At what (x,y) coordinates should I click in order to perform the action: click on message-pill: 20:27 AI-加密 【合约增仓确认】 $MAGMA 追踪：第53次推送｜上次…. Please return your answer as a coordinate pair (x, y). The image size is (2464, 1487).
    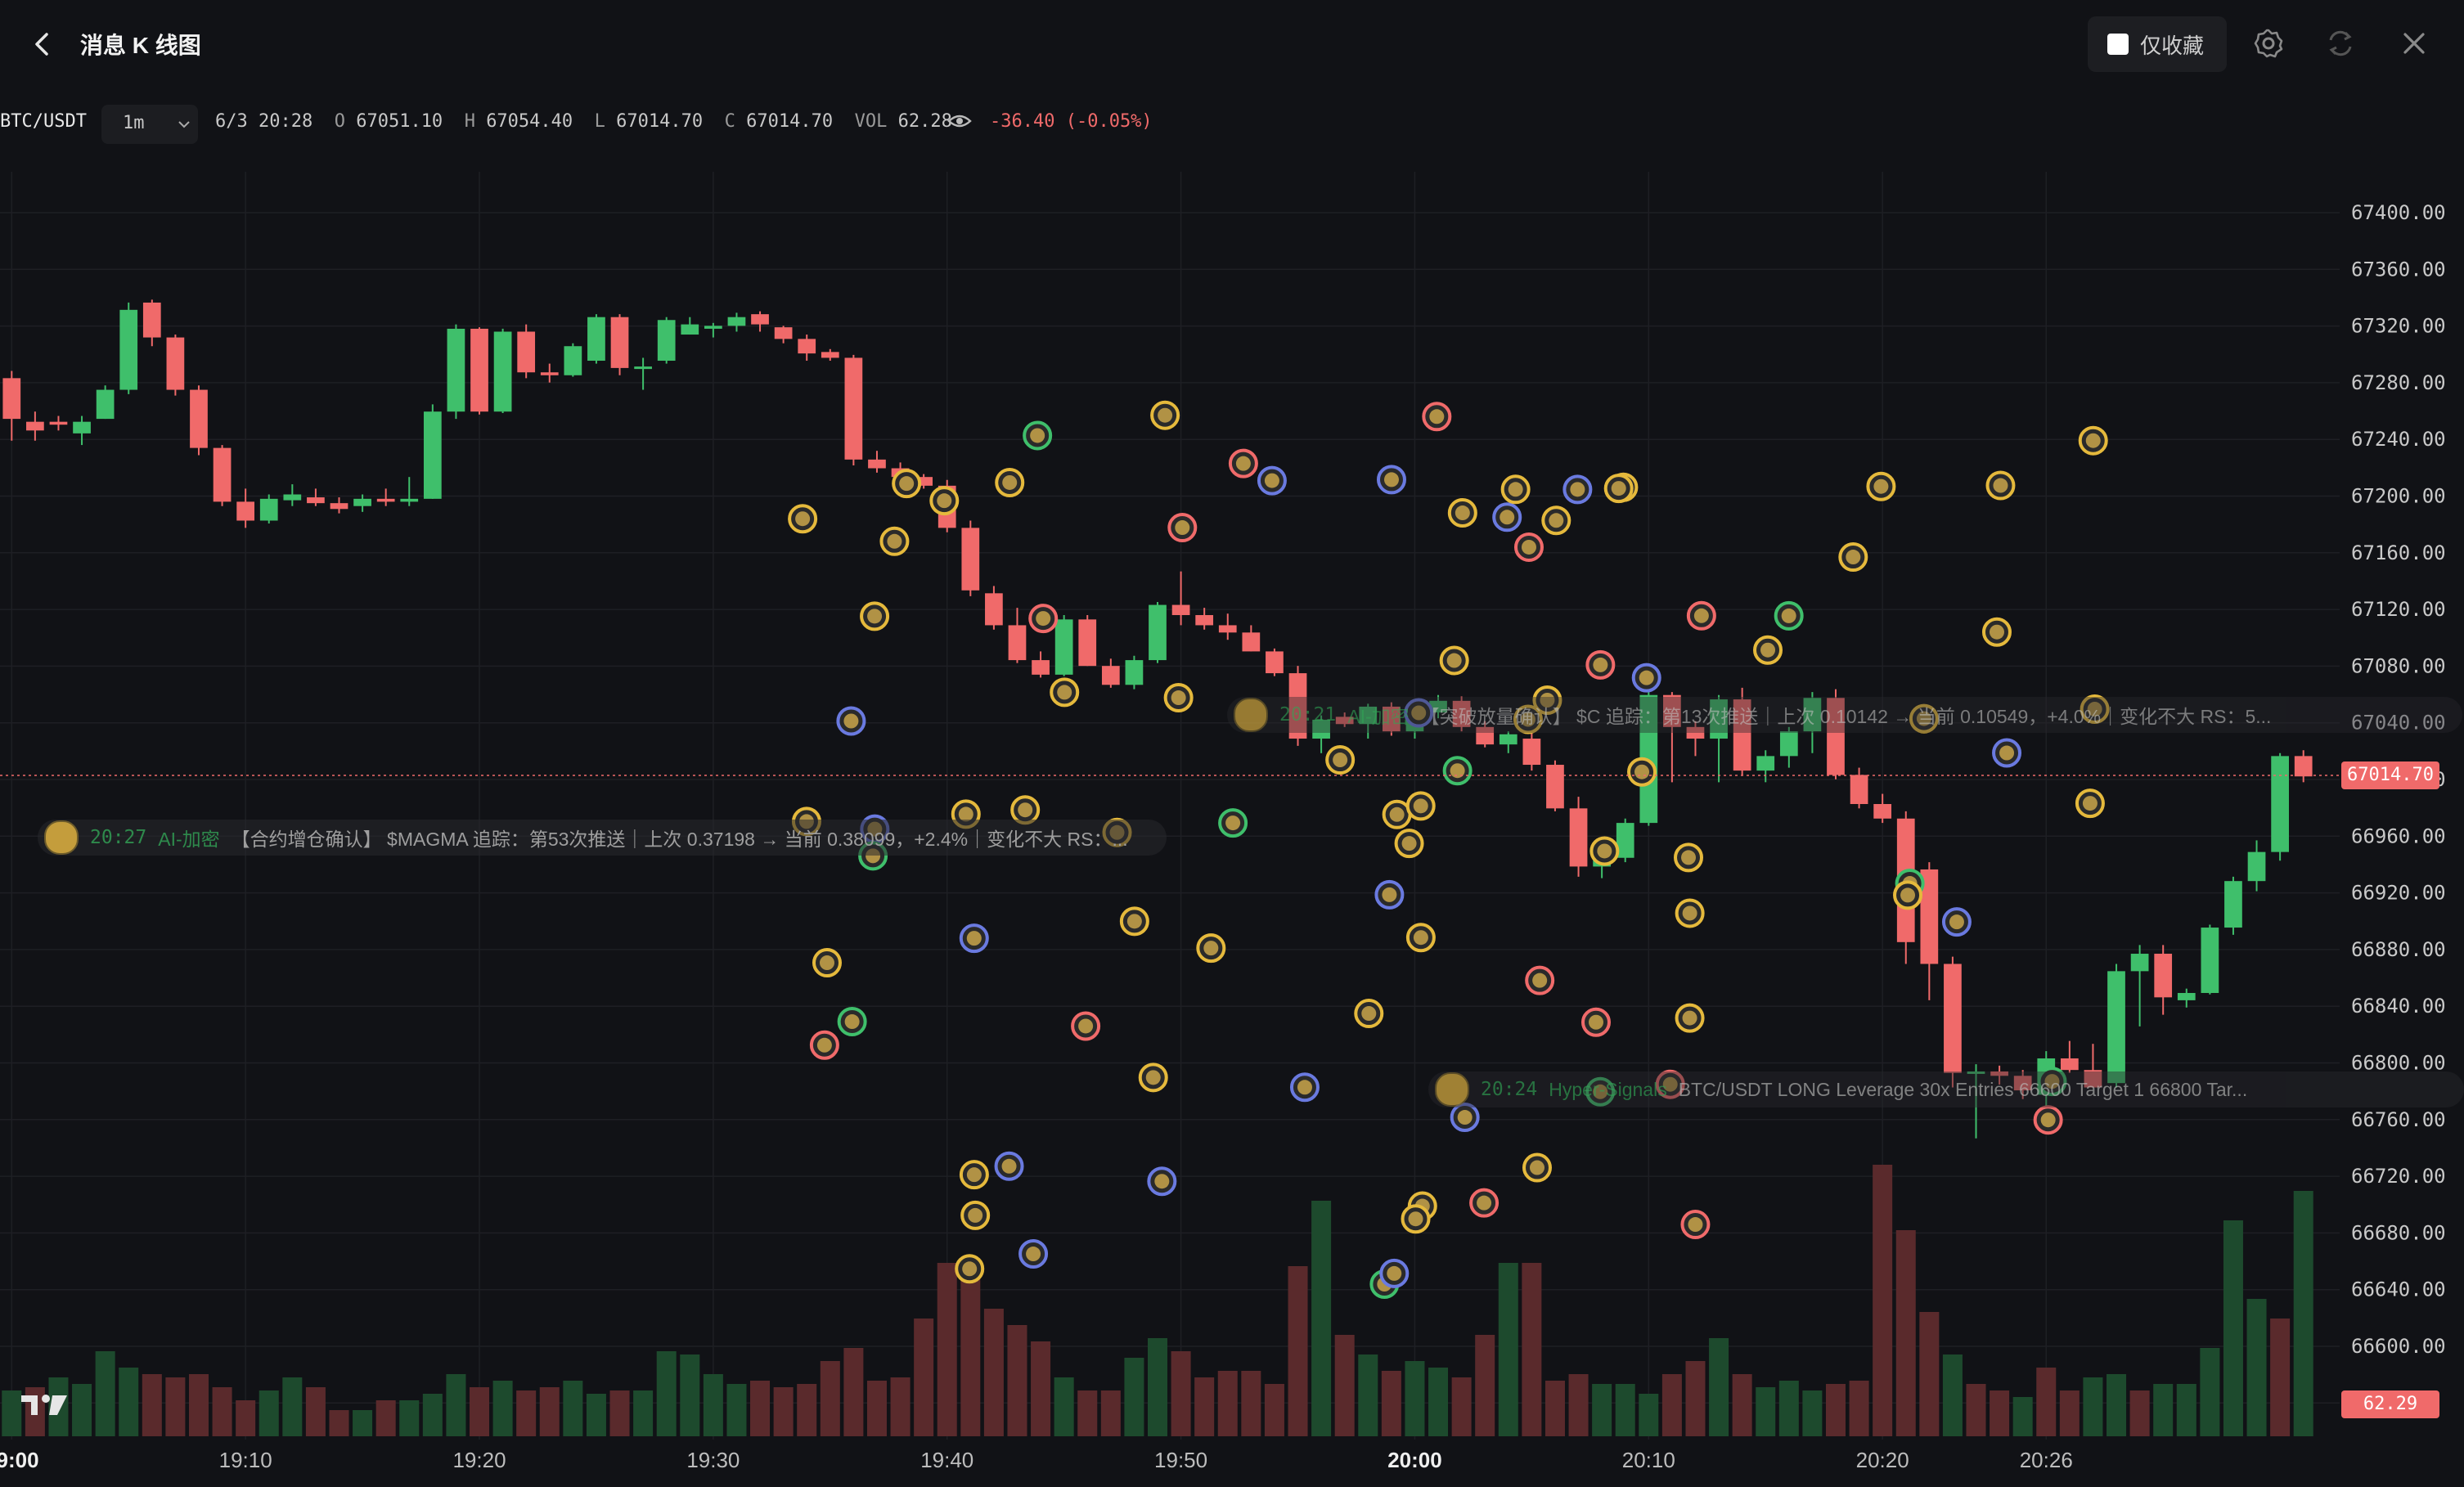
    Looking at the image, I should click on (602, 838).